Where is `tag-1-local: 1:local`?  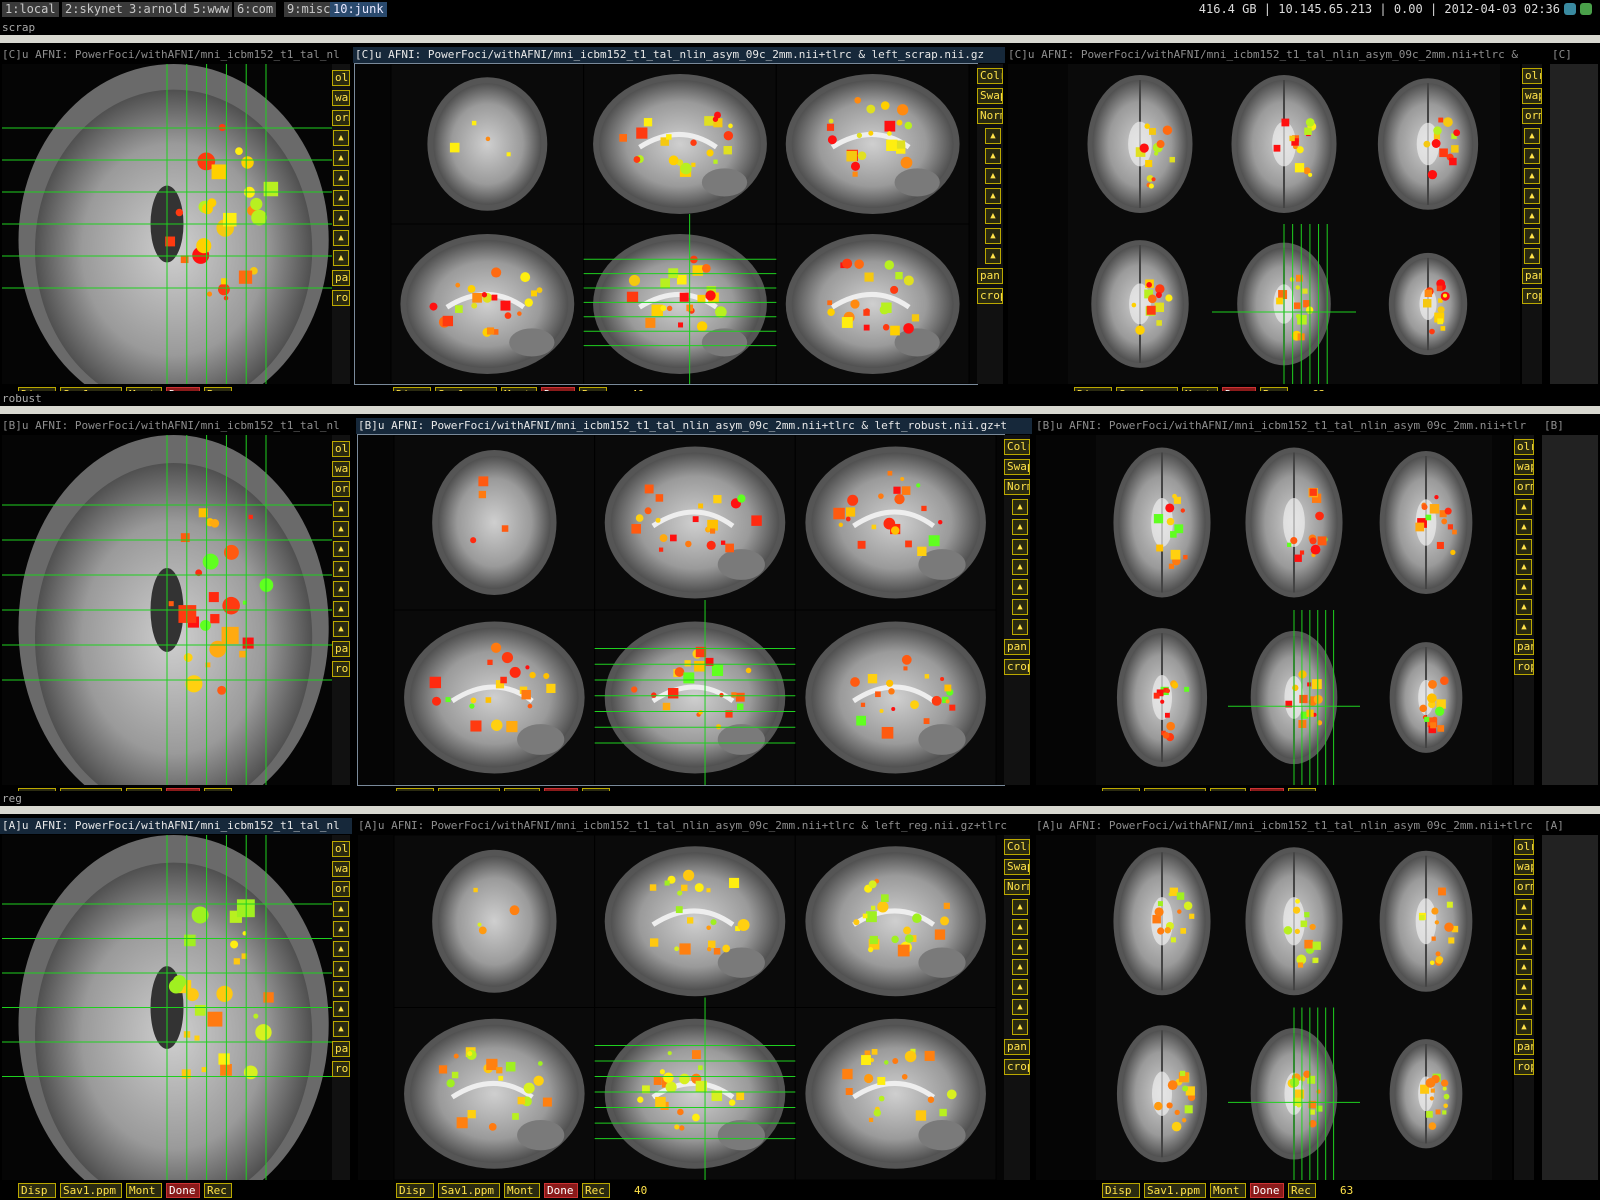
tag-1-local: 1:local is located at coordinates (30, 9).